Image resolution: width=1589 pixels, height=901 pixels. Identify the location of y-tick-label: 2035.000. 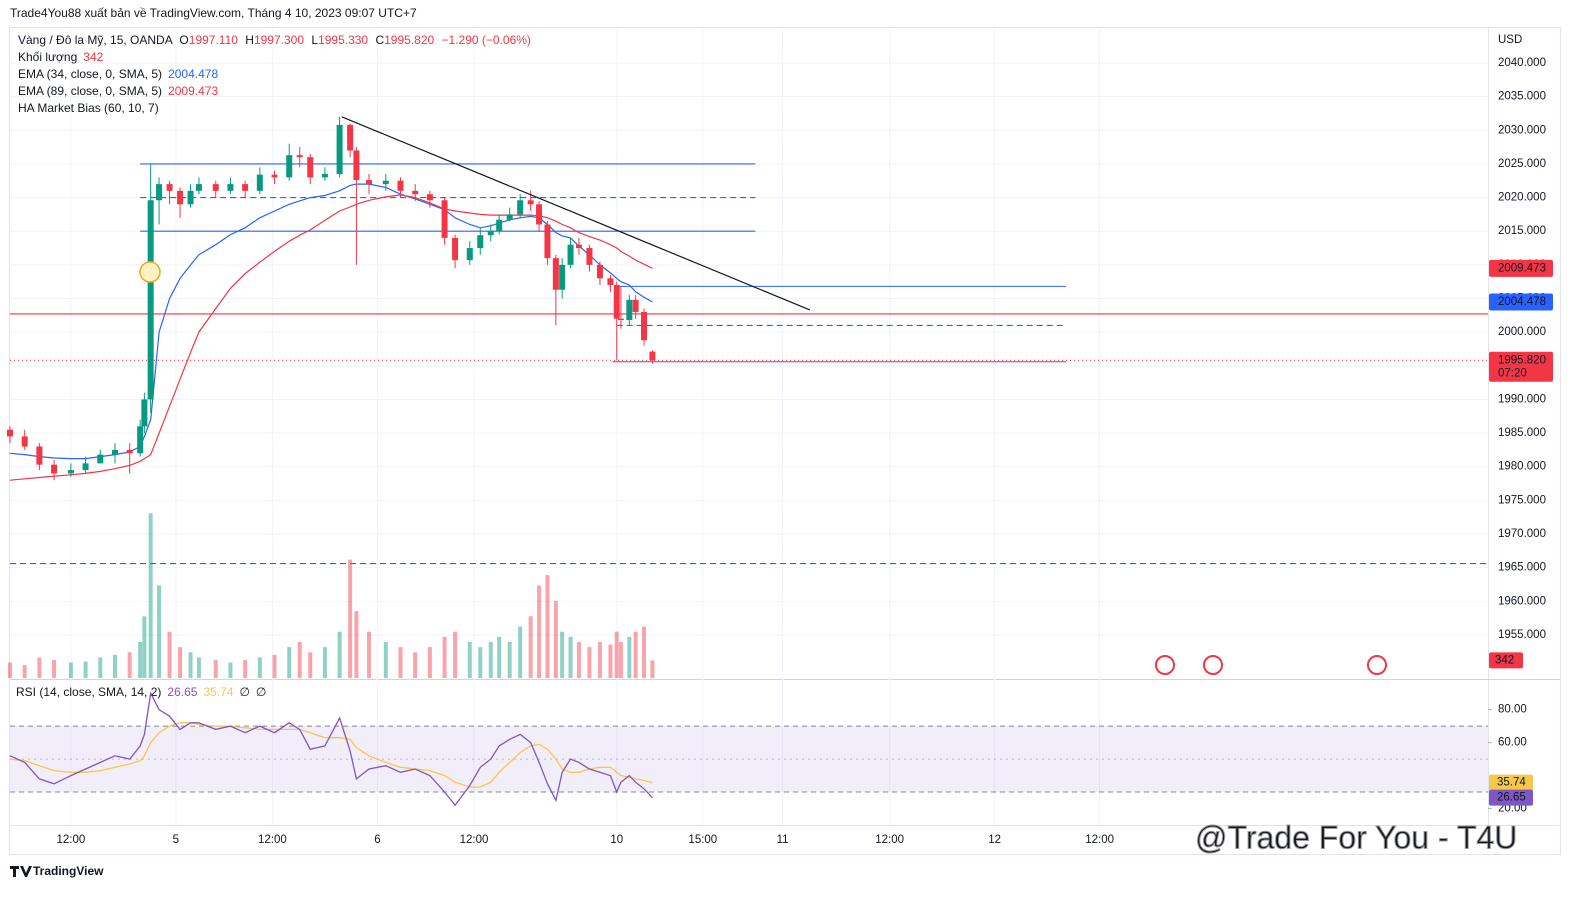
(1522, 97).